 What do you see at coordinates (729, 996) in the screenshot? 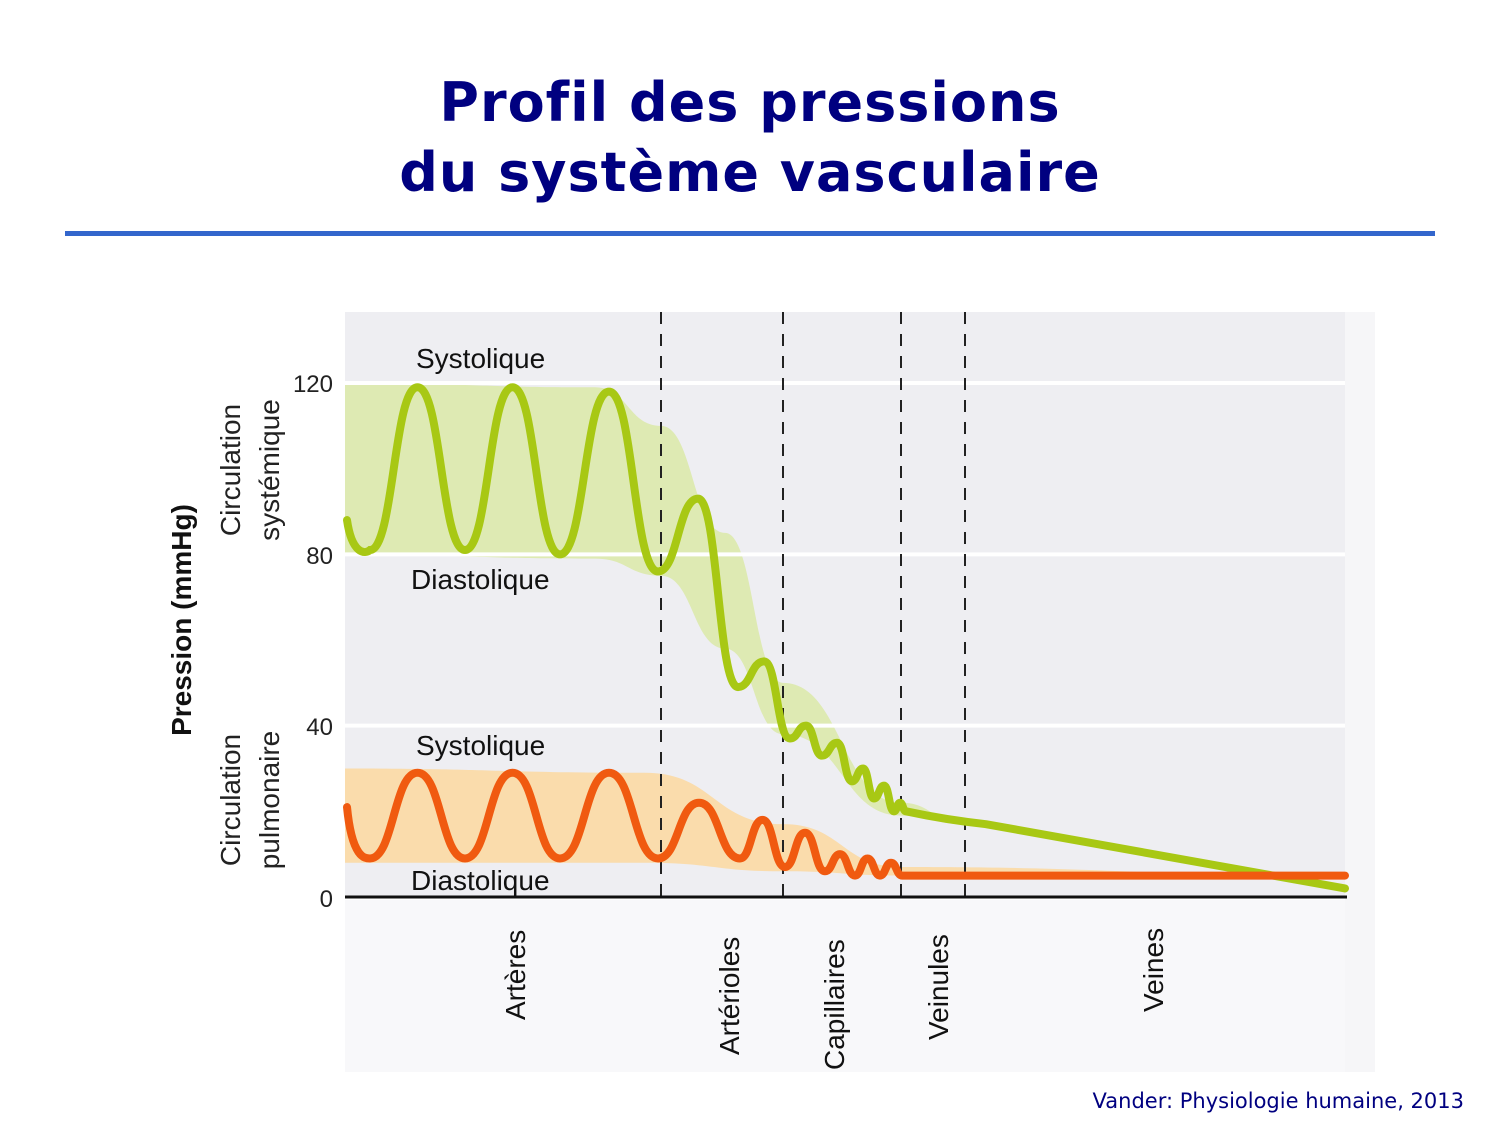
I see `category-arterioles: Artérioles` at bounding box center [729, 996].